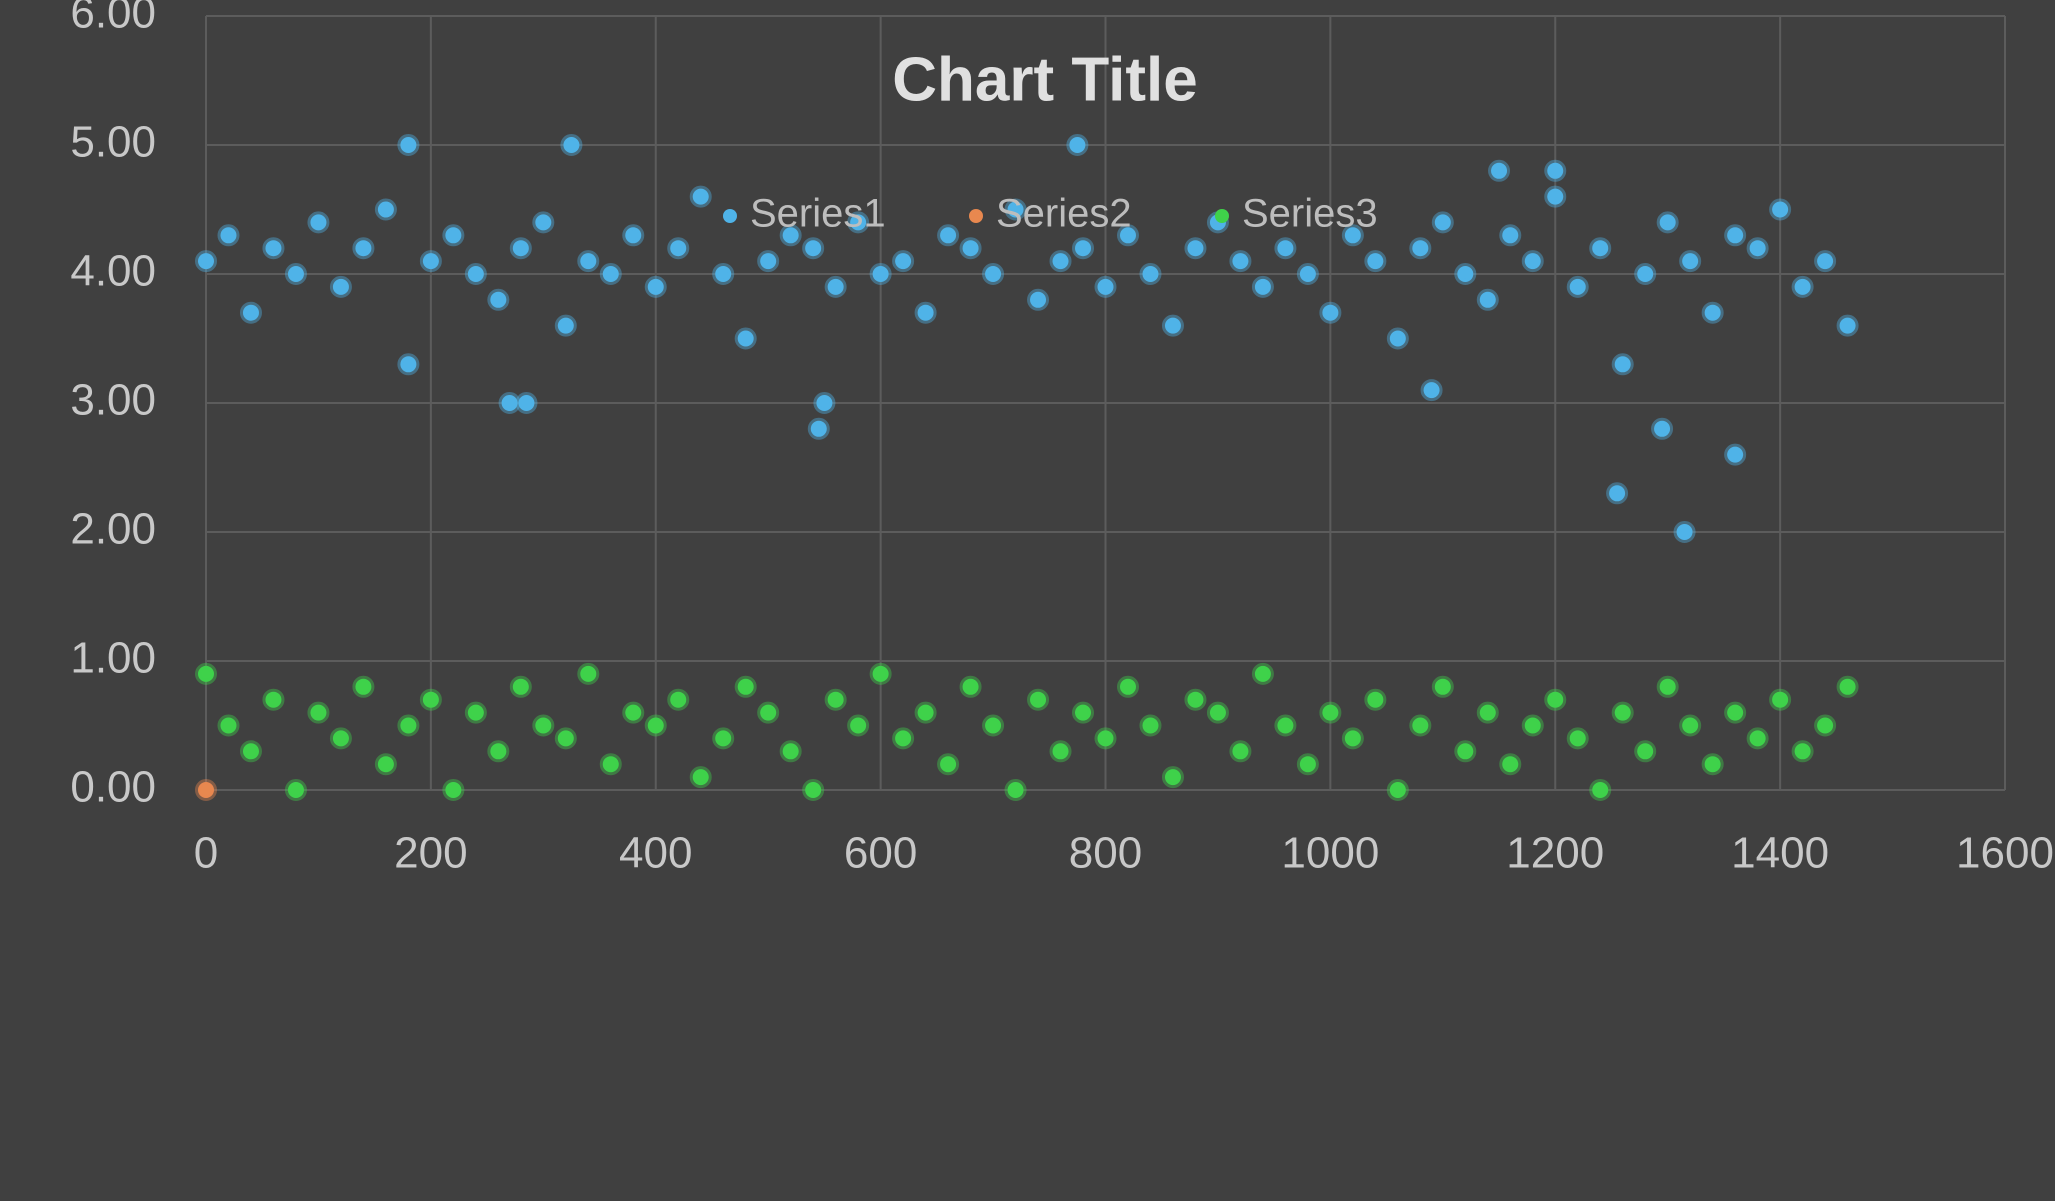  Describe the element at coordinates (1105, 853) in the screenshot. I see `x-tick-label: 800` at that location.